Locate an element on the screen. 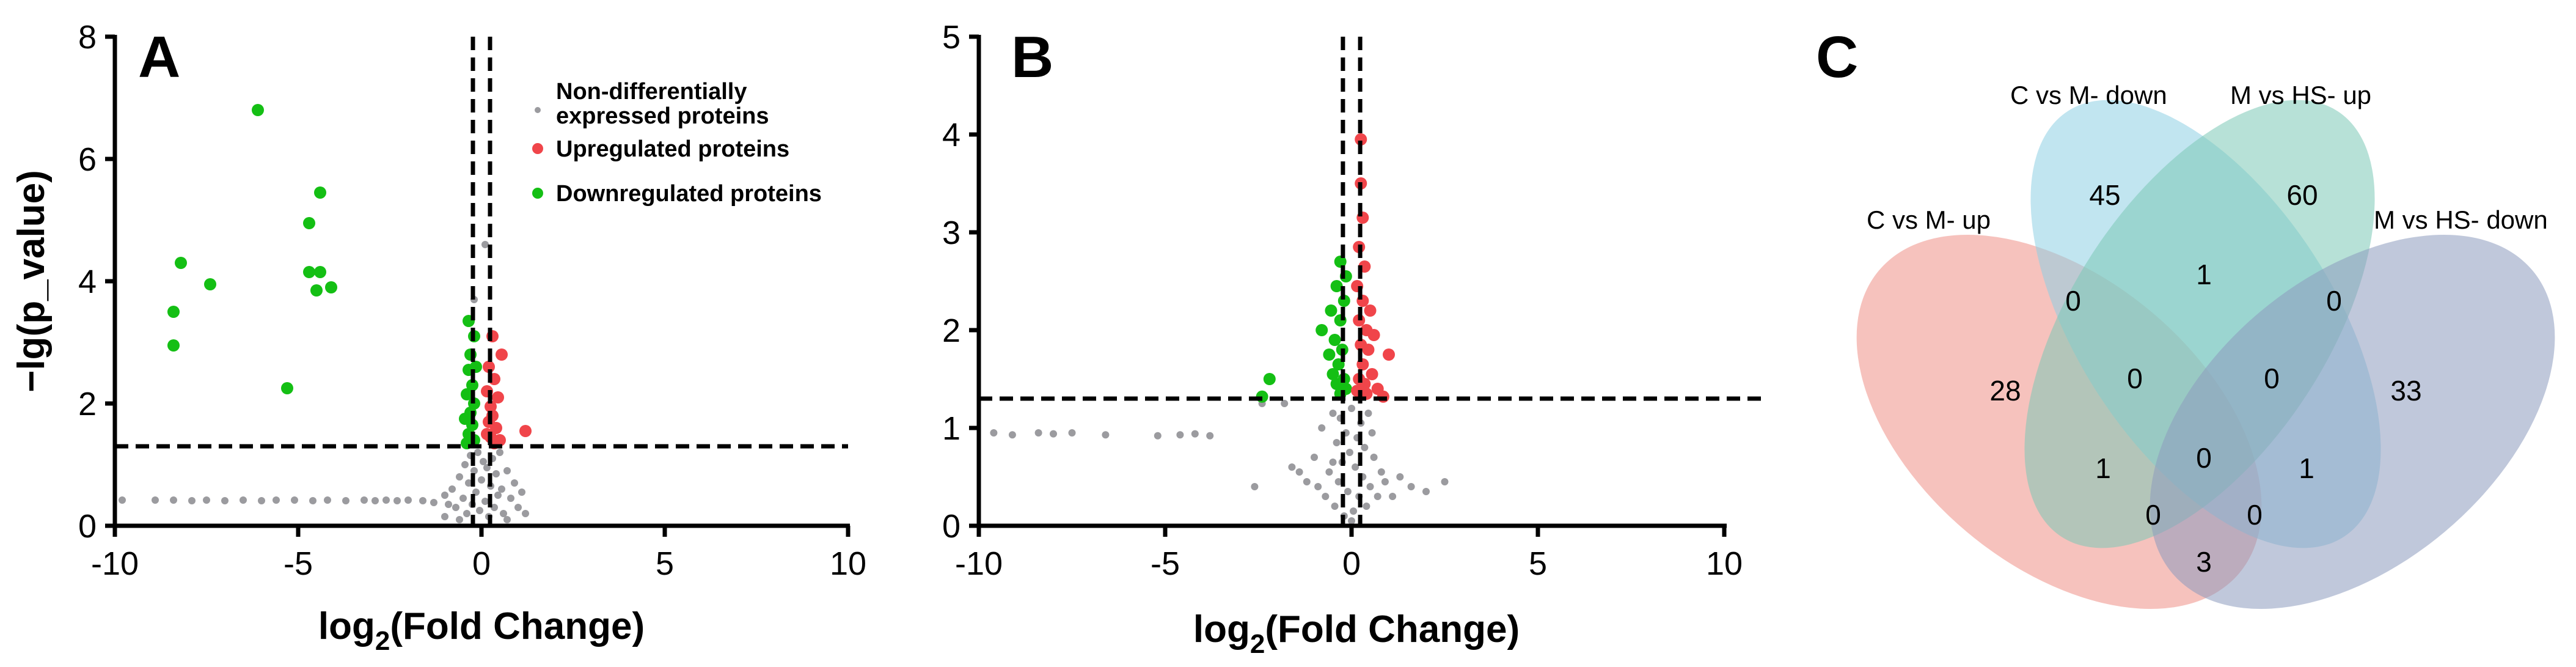  y-tick-label: 8 is located at coordinates (87, 37).